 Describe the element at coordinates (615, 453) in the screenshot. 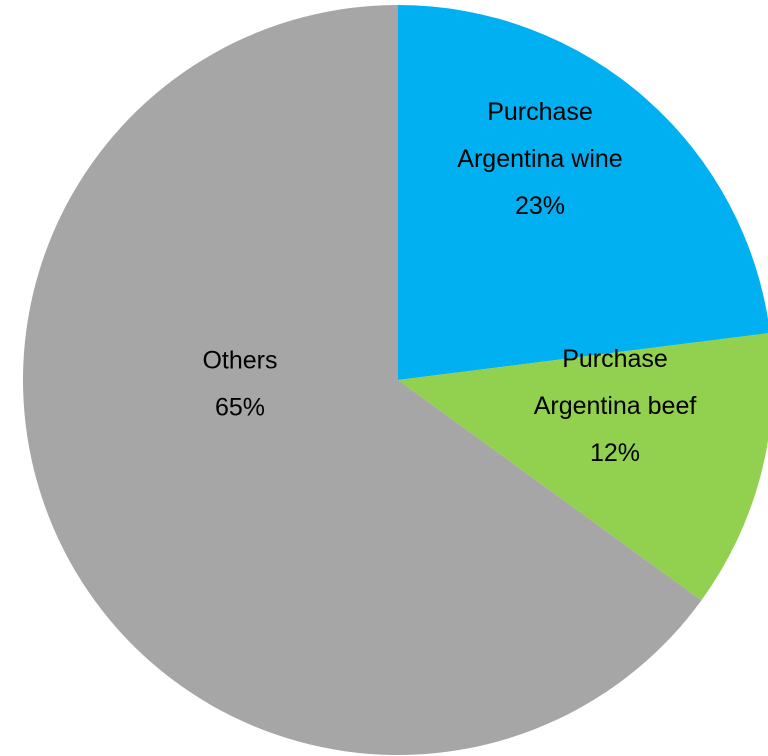

I see `slice-percent: 12%` at that location.